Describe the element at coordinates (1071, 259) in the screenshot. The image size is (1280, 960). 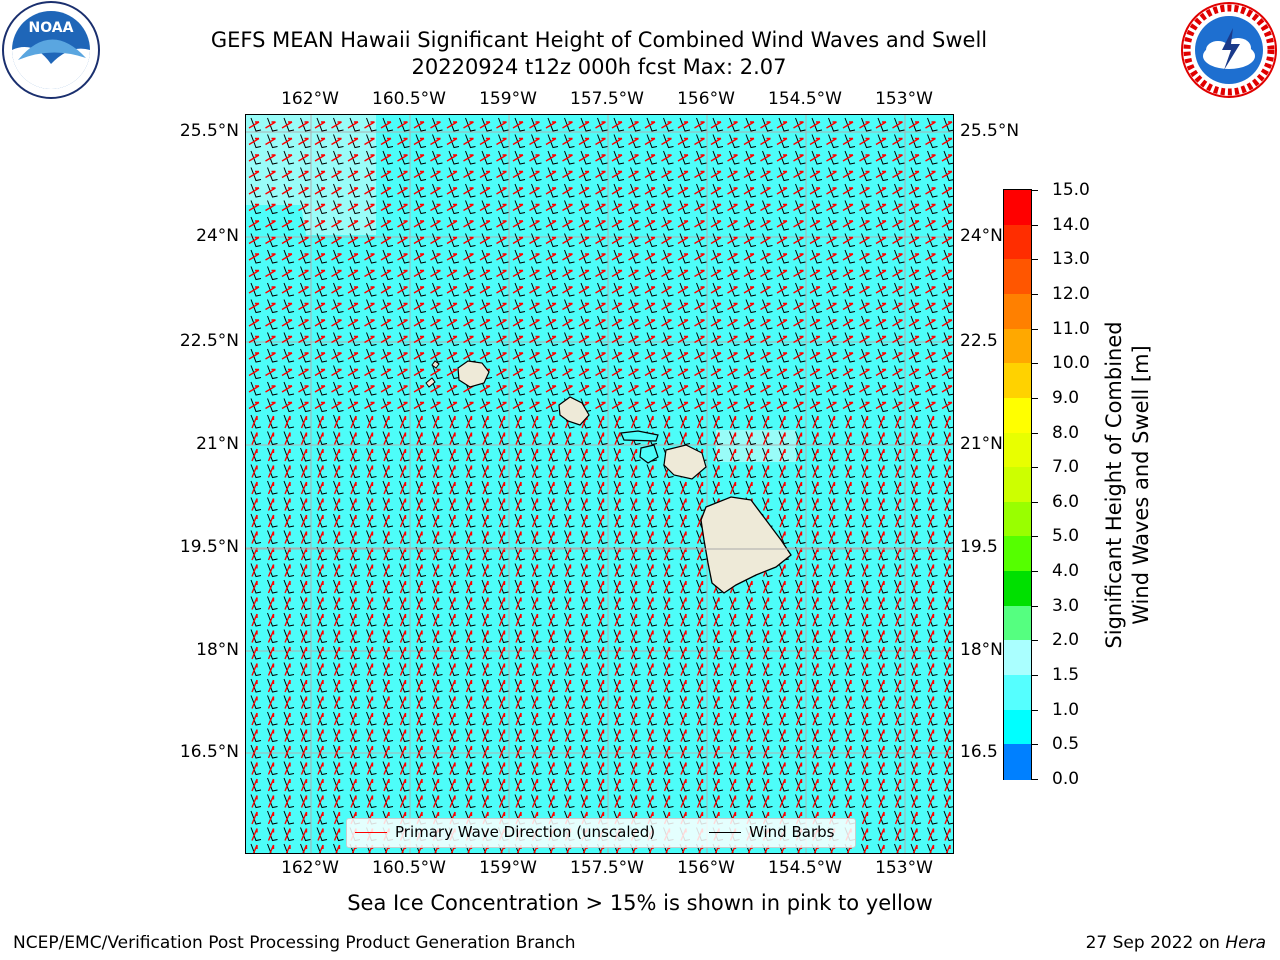
I see `colorbar-tick-label: 13.0` at that location.